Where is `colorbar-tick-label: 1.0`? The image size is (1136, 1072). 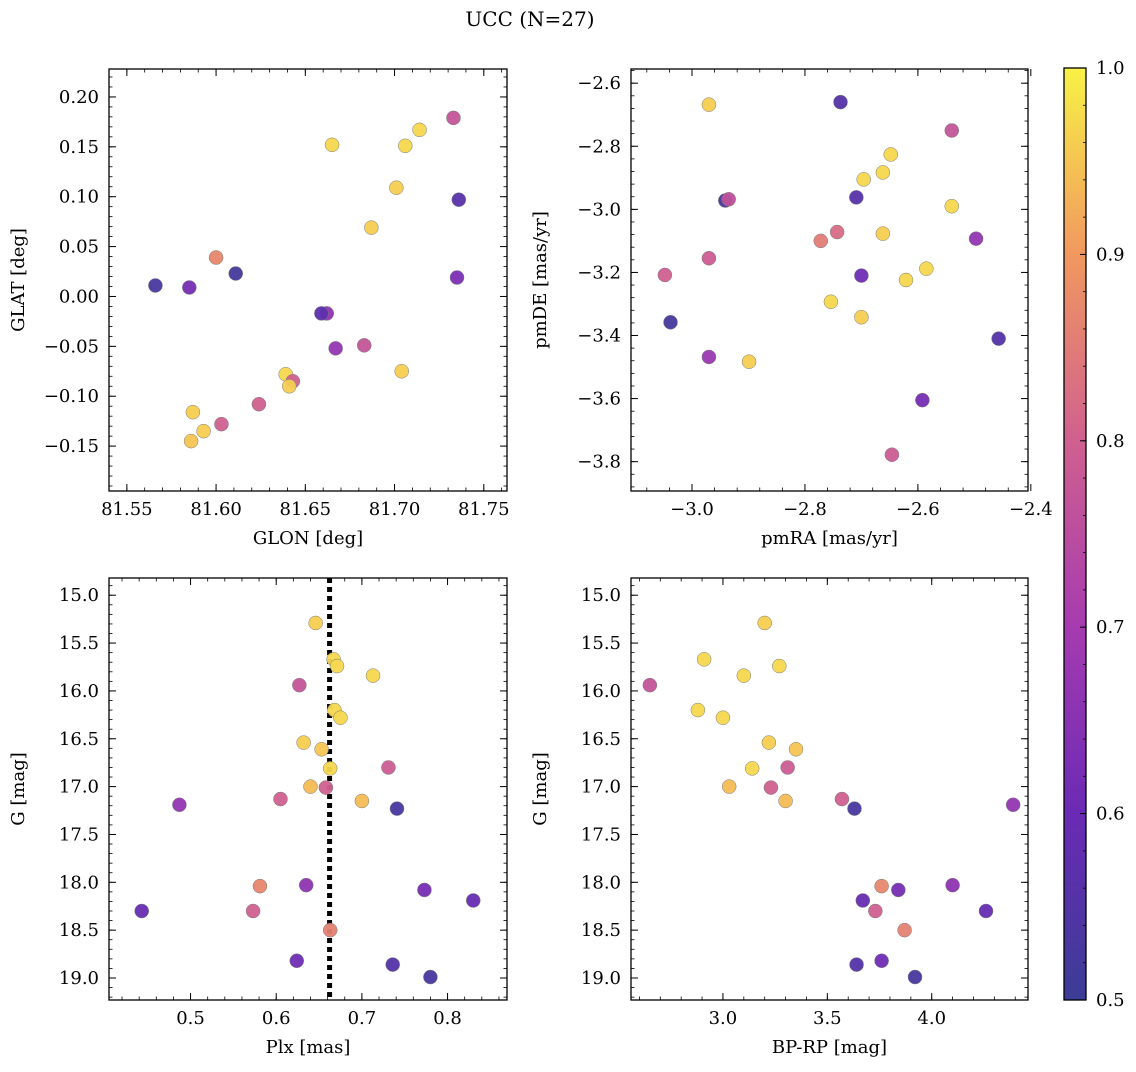
colorbar-tick-label: 1.0 is located at coordinates (1110, 68).